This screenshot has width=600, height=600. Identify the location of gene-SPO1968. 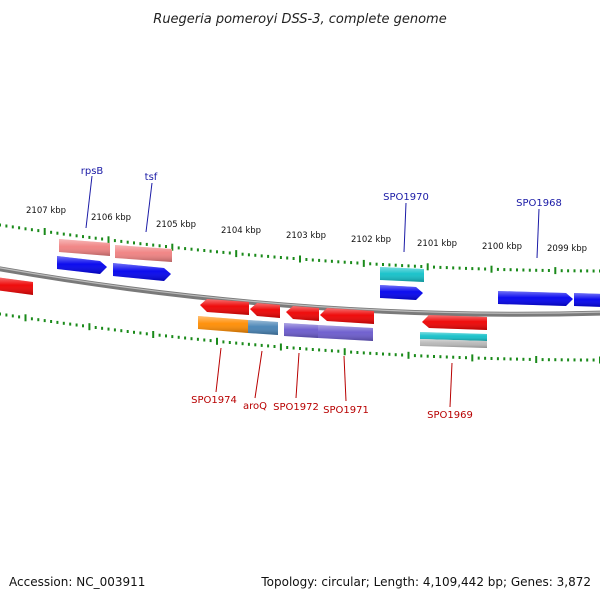
(535, 298).